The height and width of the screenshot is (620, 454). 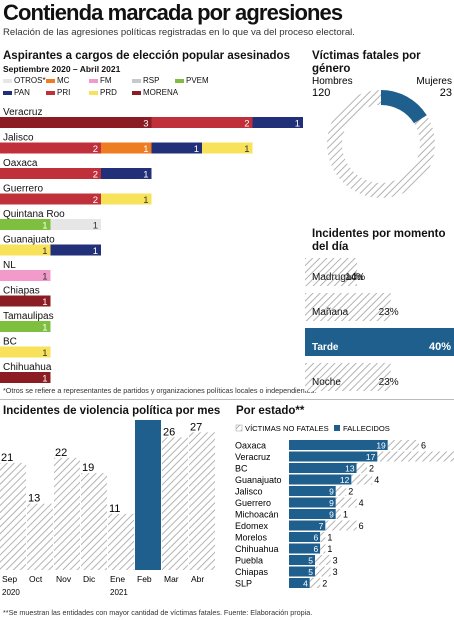 I want to click on mes-value: 19, so click(x=88, y=468).